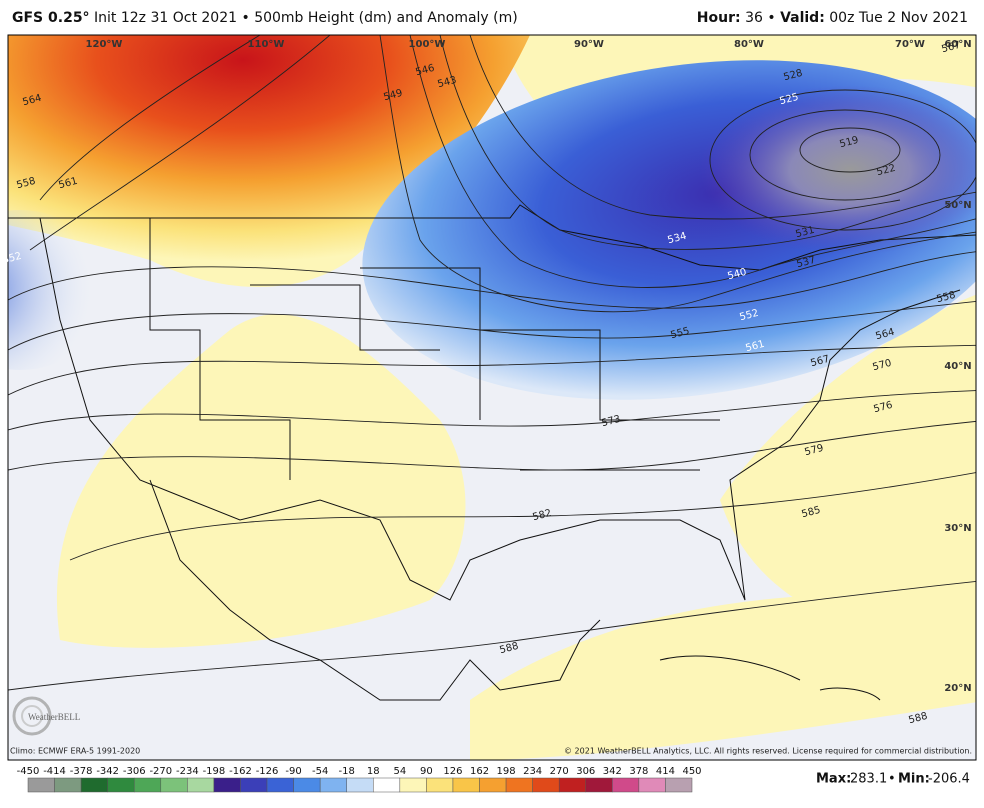 Image resolution: width=984 pixels, height=808 pixels. I want to click on longitude-label: 60°N, so click(957, 44).